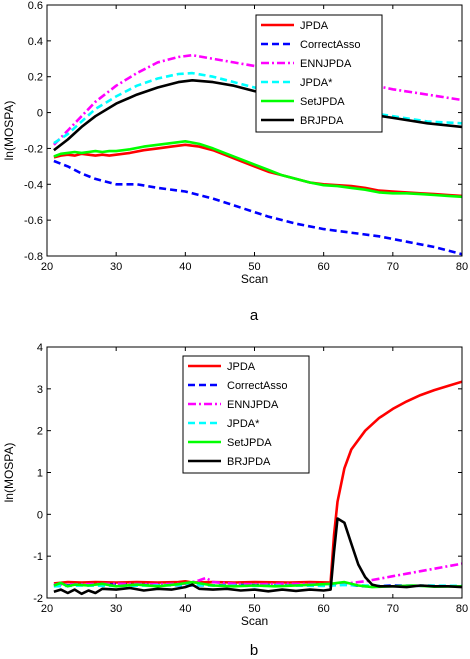 The image size is (470, 659). What do you see at coordinates (40, 432) in the screenshot?
I see `y-tick-label: 2` at bounding box center [40, 432].